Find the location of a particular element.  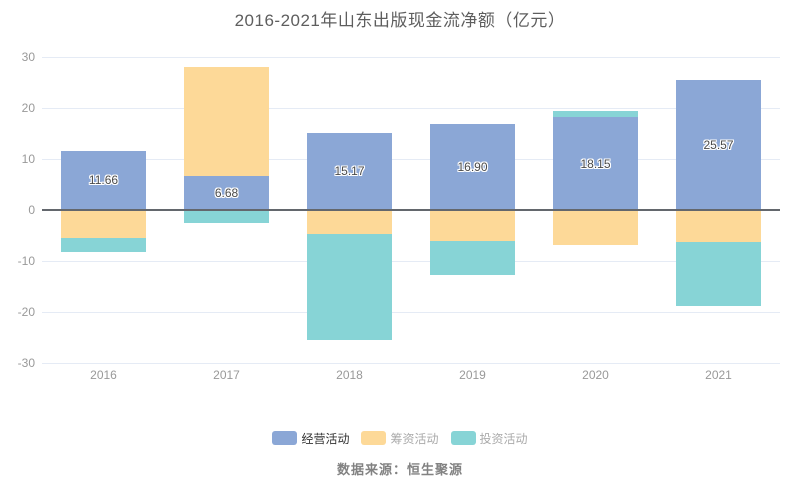

x-tick-label: 2021 is located at coordinates (718, 375).